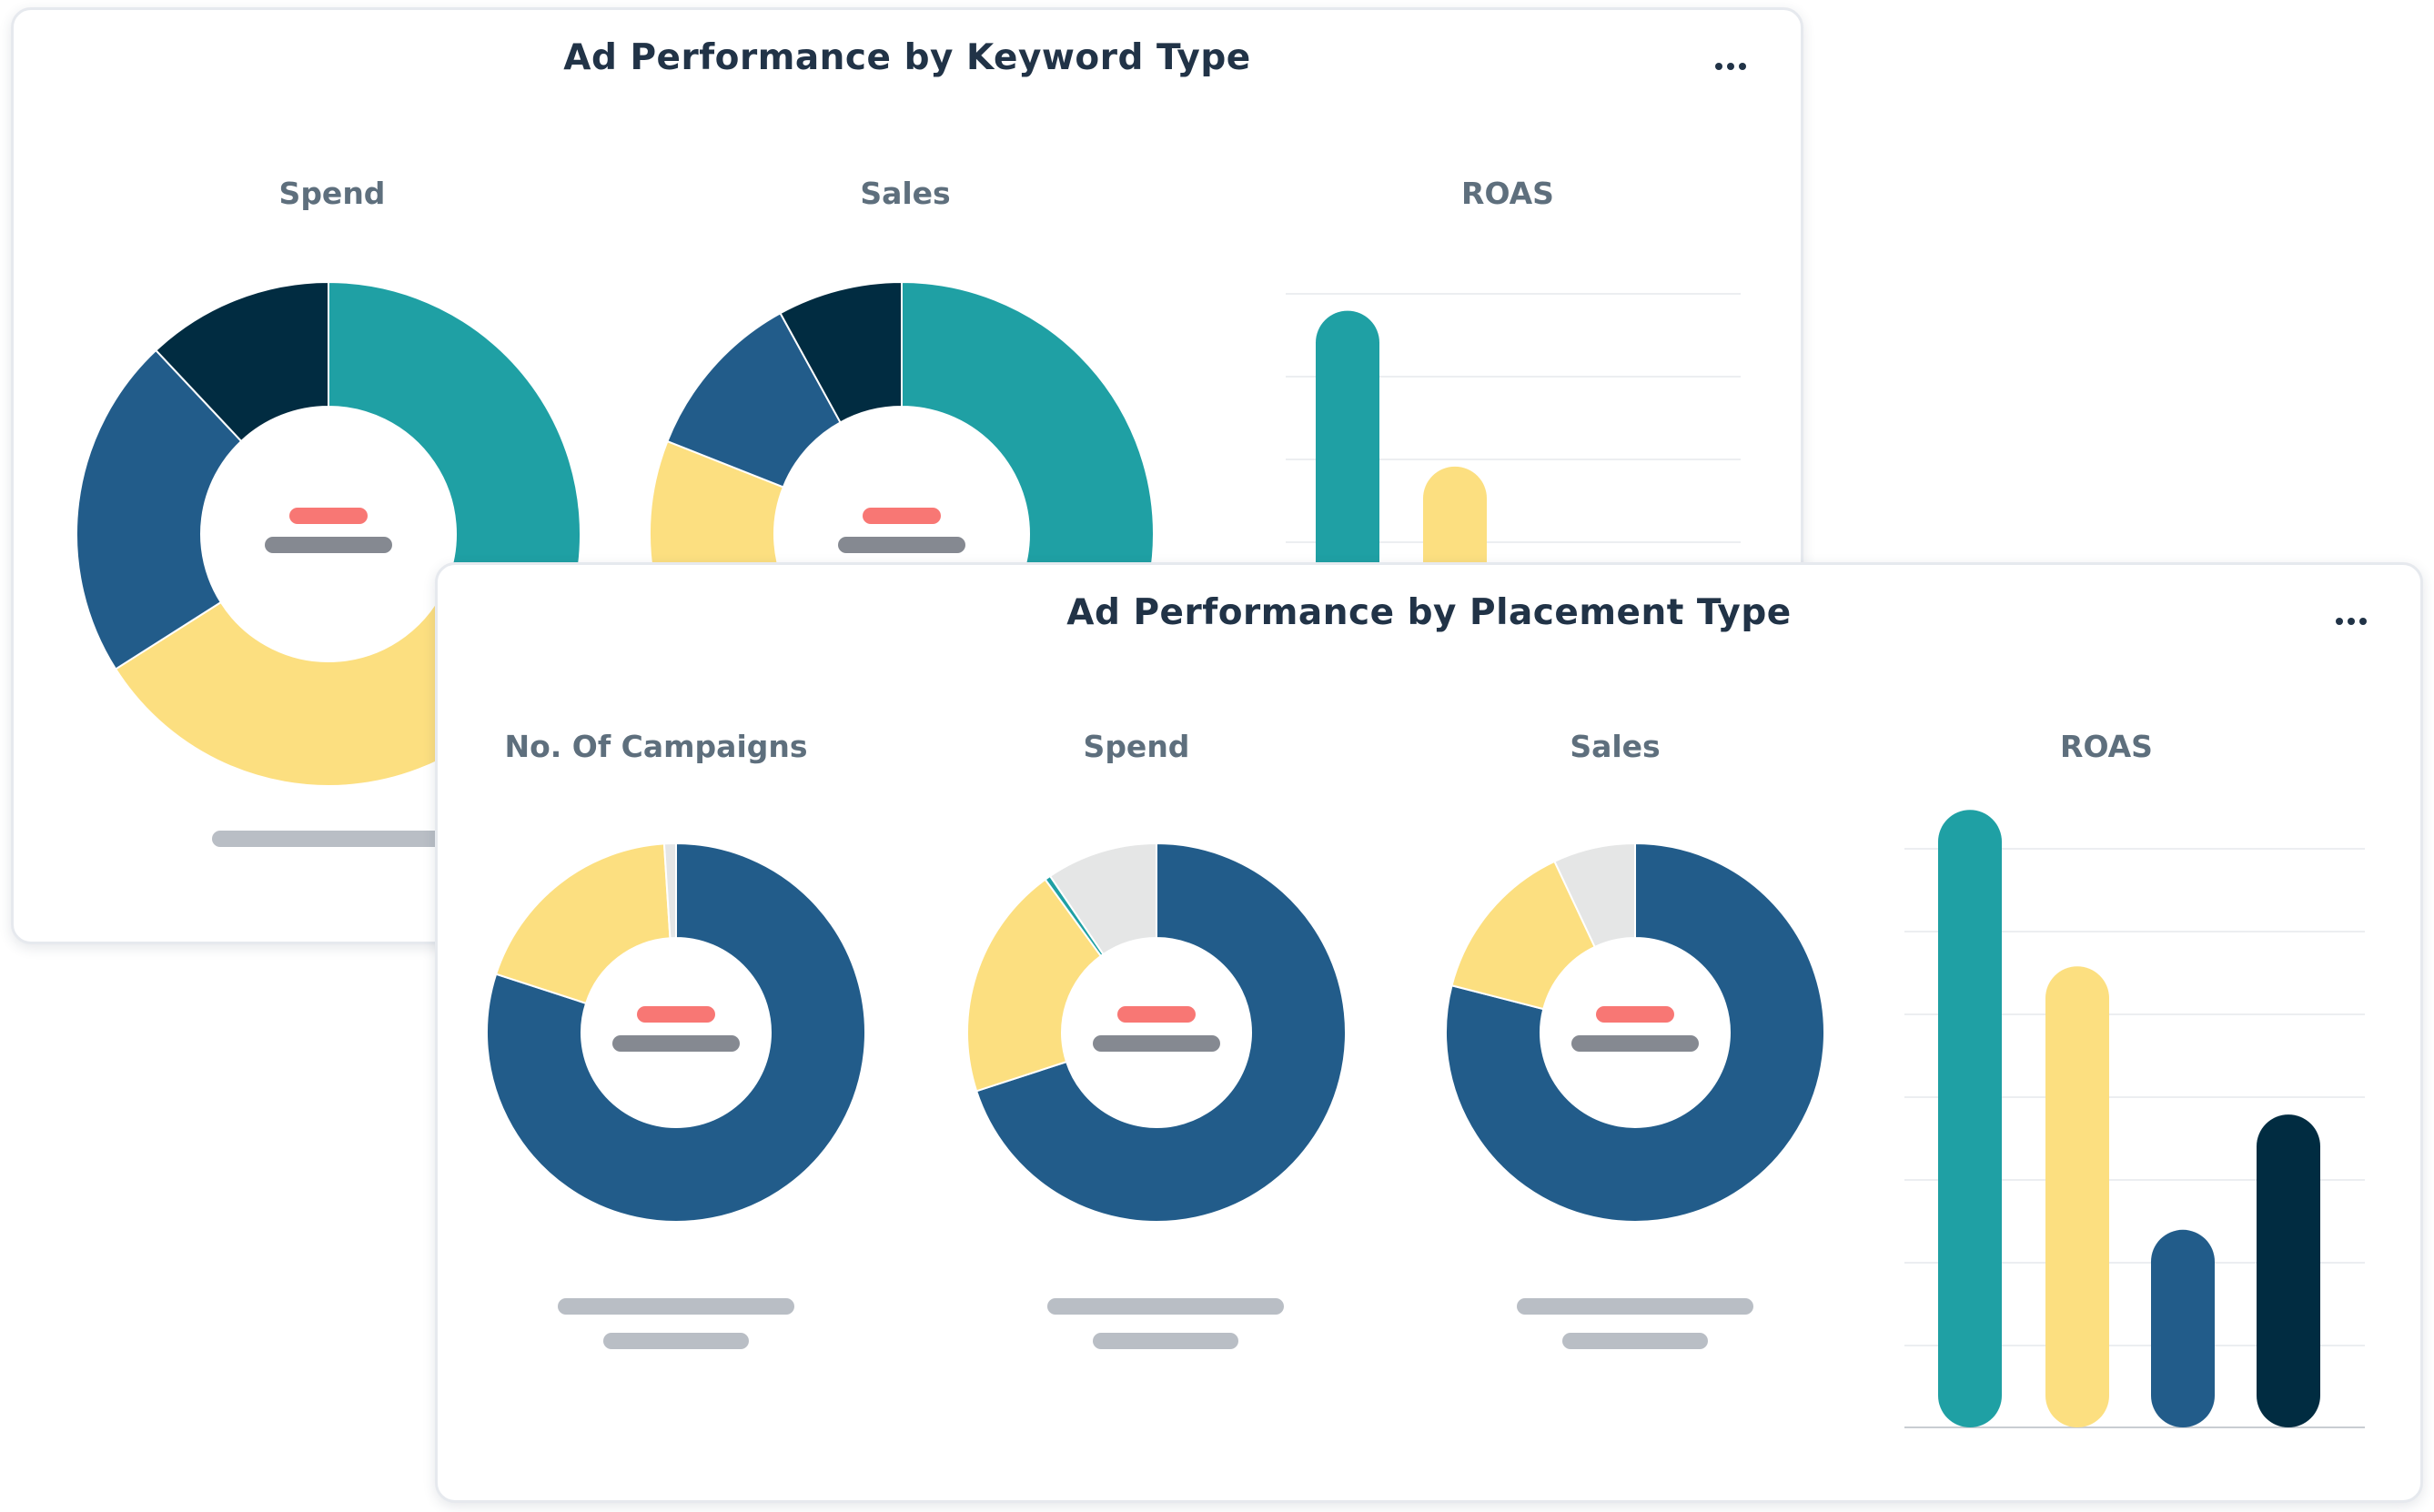  I want to click on pl-spend-donut, so click(1156, 1033).